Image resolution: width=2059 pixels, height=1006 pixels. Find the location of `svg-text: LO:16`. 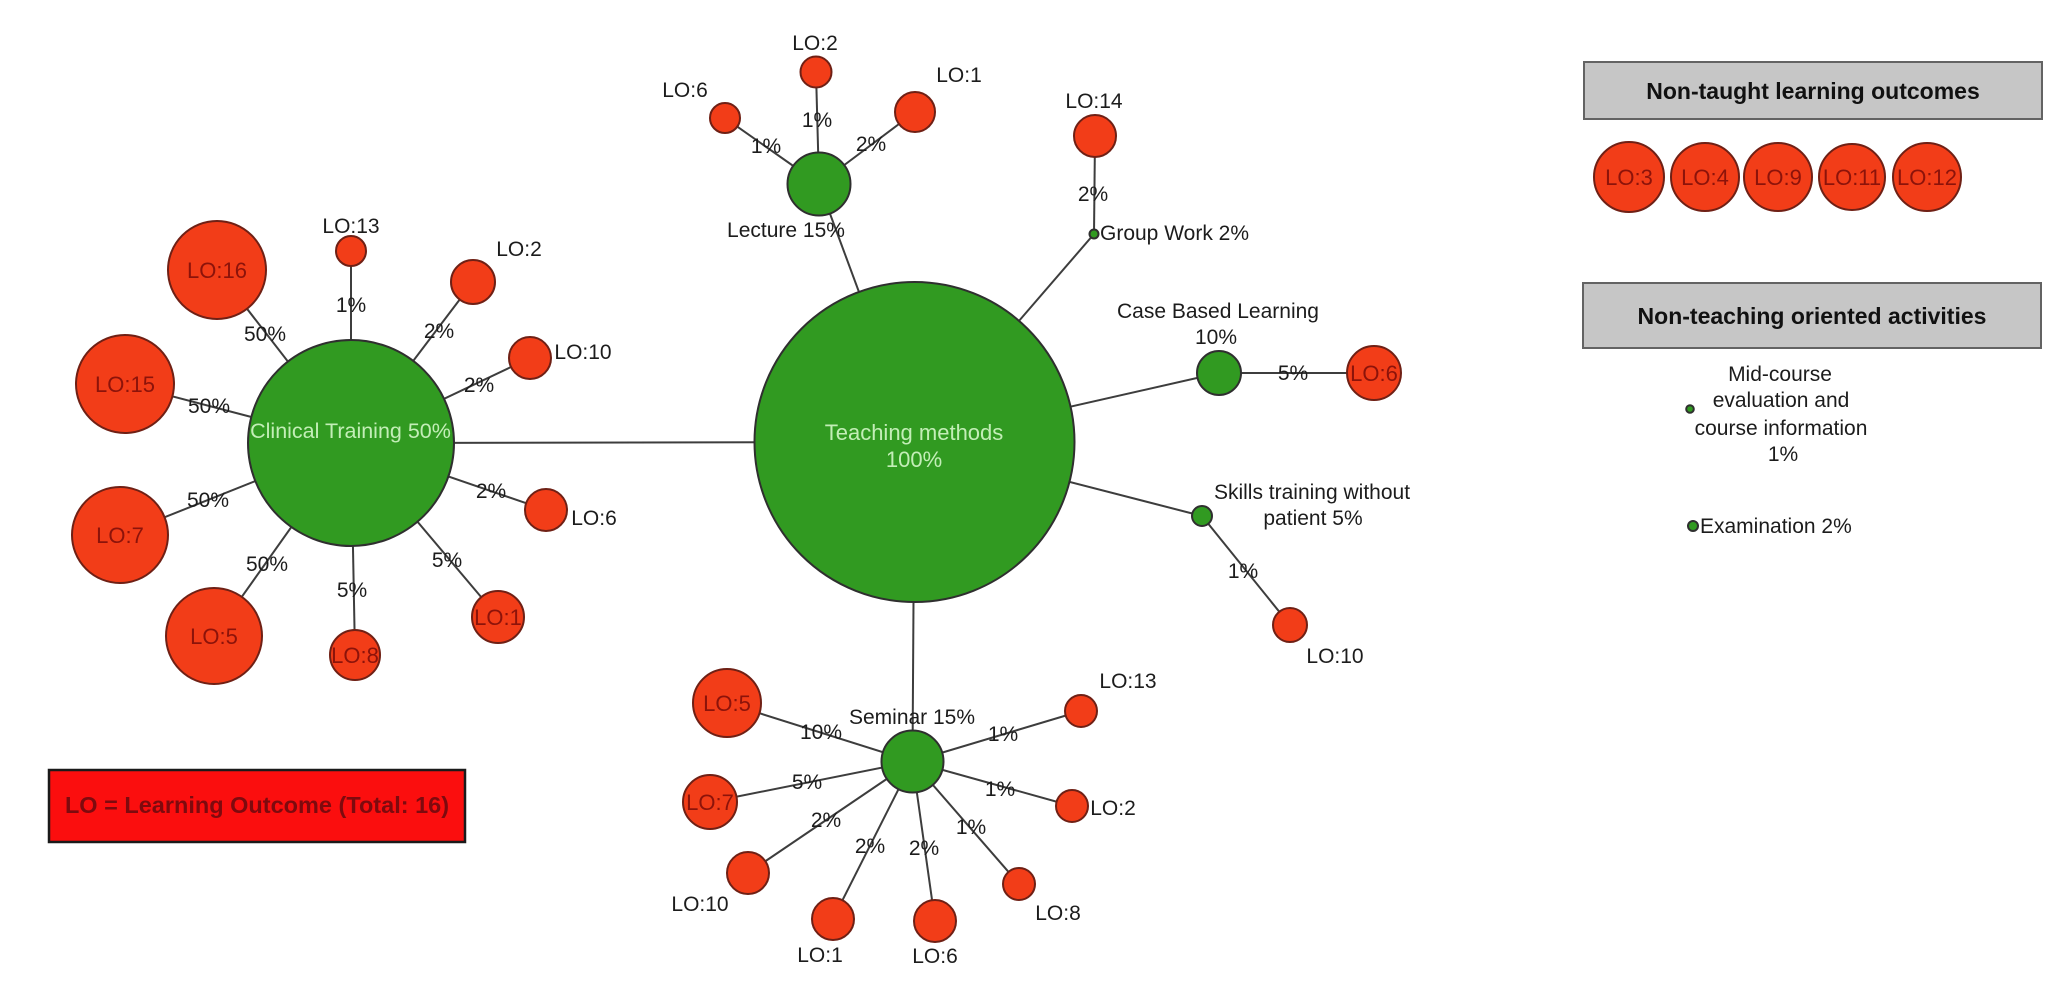

svg-text: LO:16 is located at coordinates (217, 270).